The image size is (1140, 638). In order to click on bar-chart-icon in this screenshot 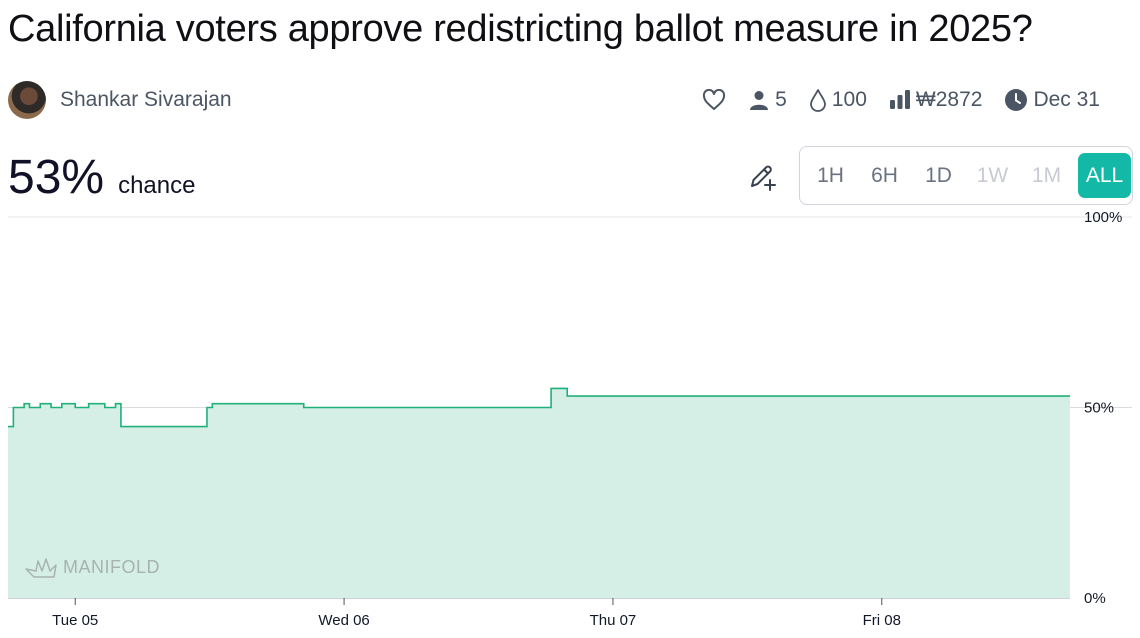, I will do `click(899, 99)`.